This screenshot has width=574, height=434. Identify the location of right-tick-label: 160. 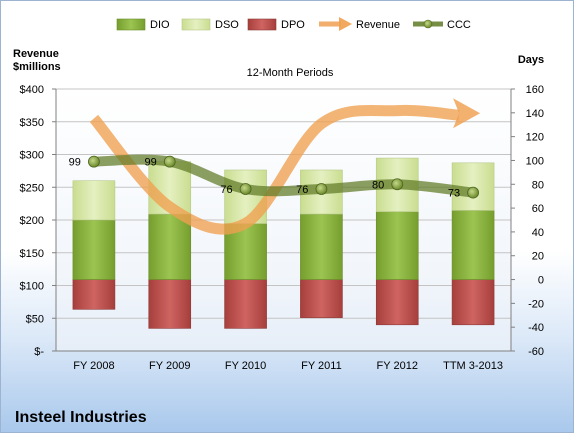
(535, 90).